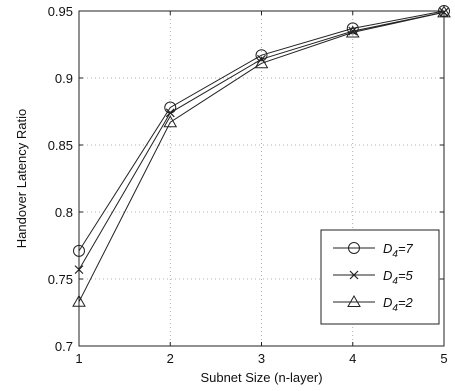  What do you see at coordinates (64, 78) in the screenshot?
I see `y-tick-label: 0.9` at bounding box center [64, 78].